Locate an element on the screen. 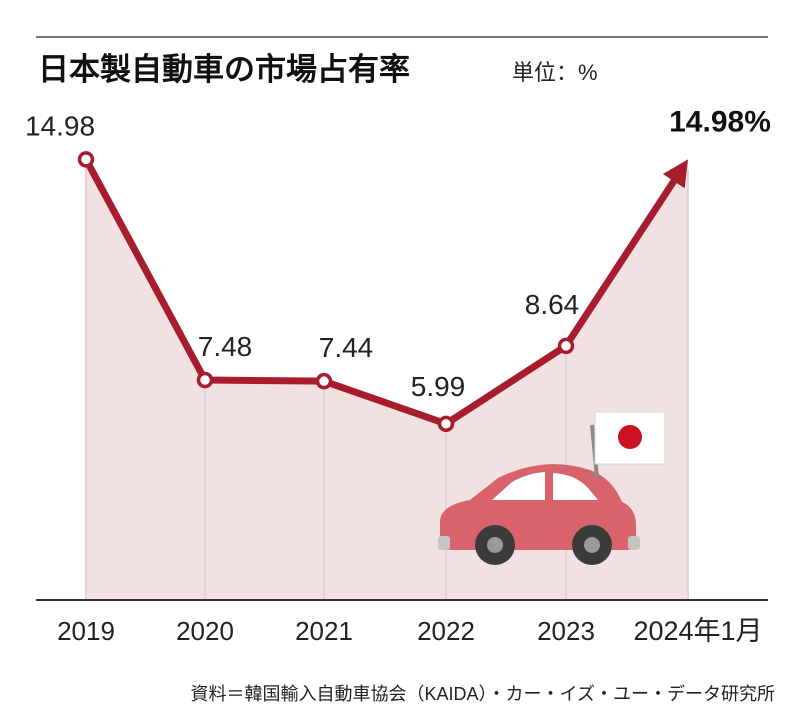 The height and width of the screenshot is (726, 800). car-icon is located at coordinates (539, 514).